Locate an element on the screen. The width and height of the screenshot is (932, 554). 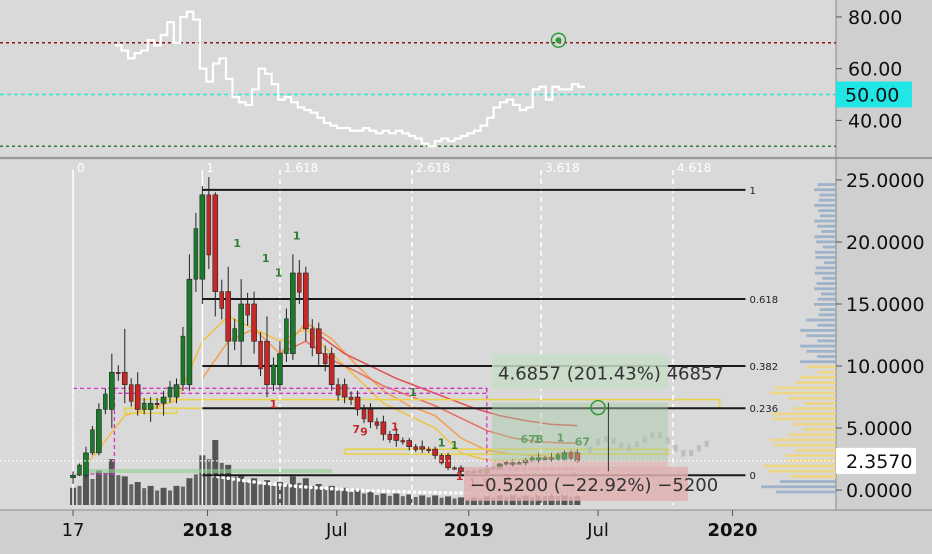
fib-level-label-2: 0.382 is located at coordinates (763, 367).